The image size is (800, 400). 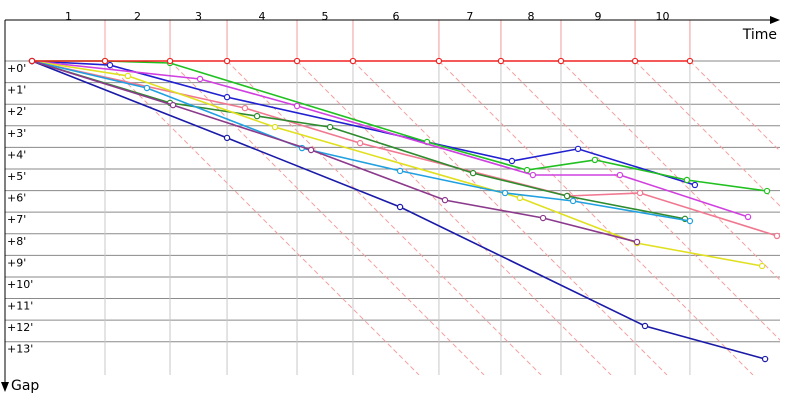 I want to click on y-tick-label: +8', so click(x=16, y=241).